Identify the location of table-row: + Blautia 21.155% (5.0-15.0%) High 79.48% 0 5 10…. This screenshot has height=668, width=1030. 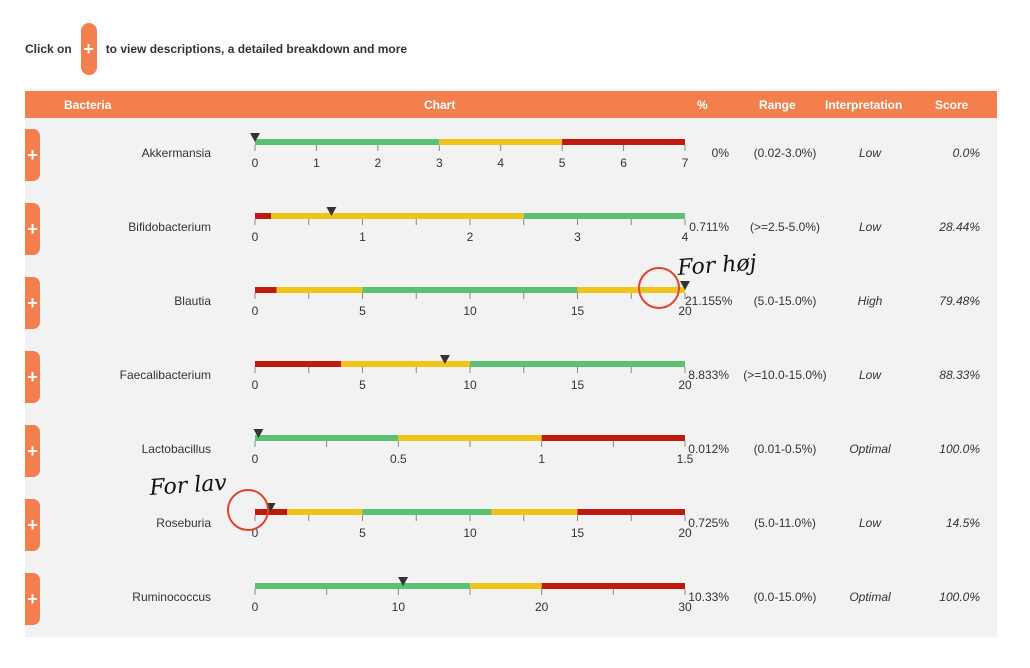
(511, 303).